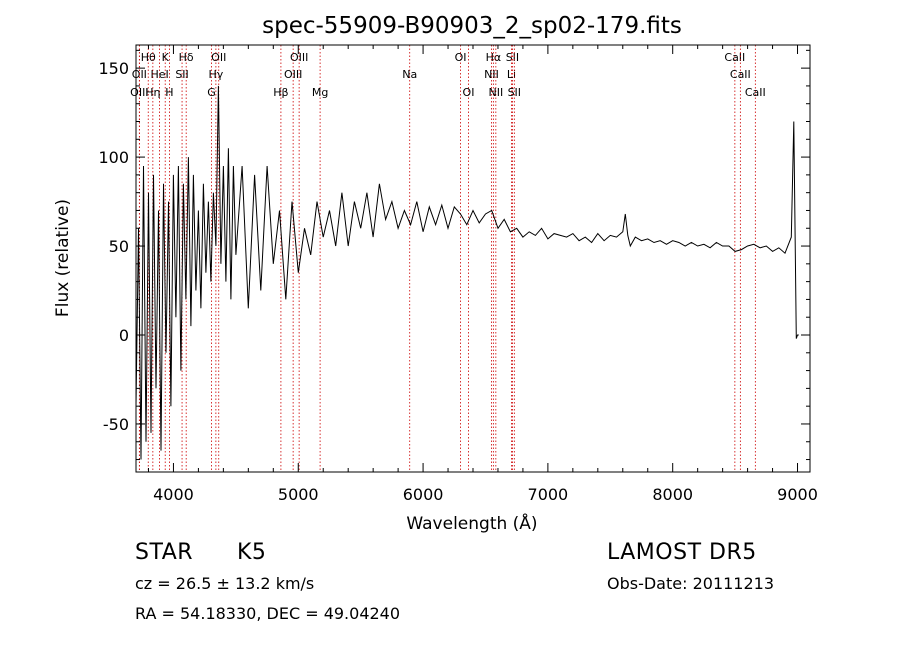 This screenshot has height=649, width=900. What do you see at coordinates (494, 57) in the screenshot?
I see `line-label: Hα` at bounding box center [494, 57].